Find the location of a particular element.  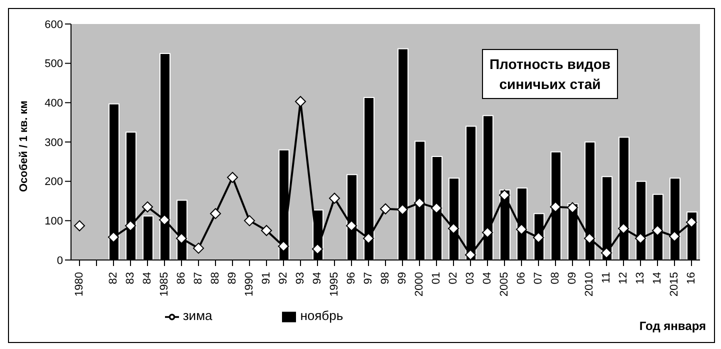

x-tick-label: 99 is located at coordinates (402, 278).